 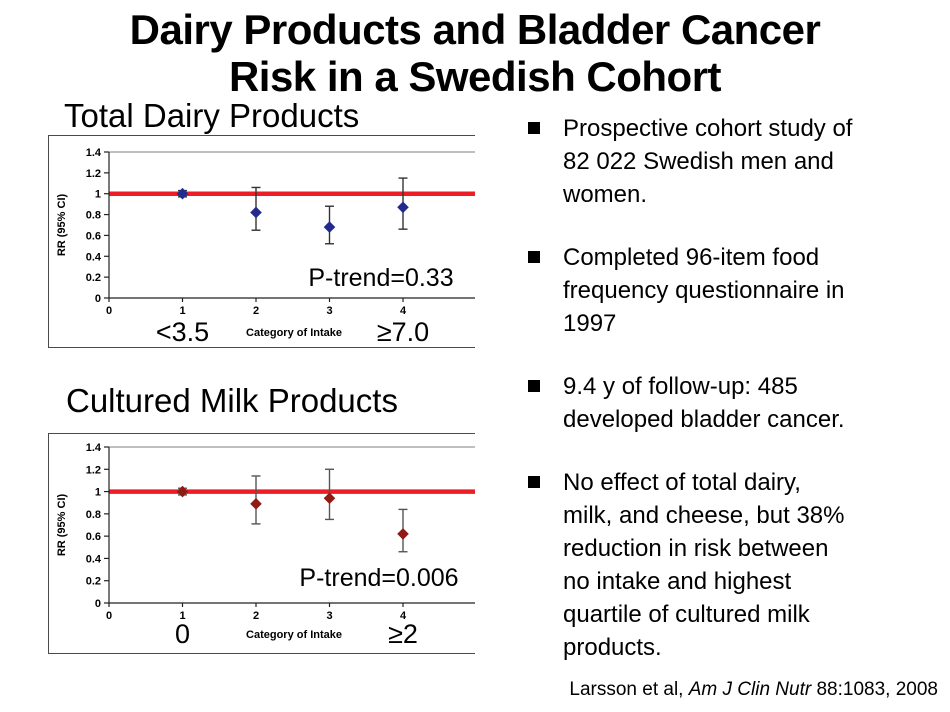 I want to click on category-range-label: ≥7.0, so click(x=403, y=332).